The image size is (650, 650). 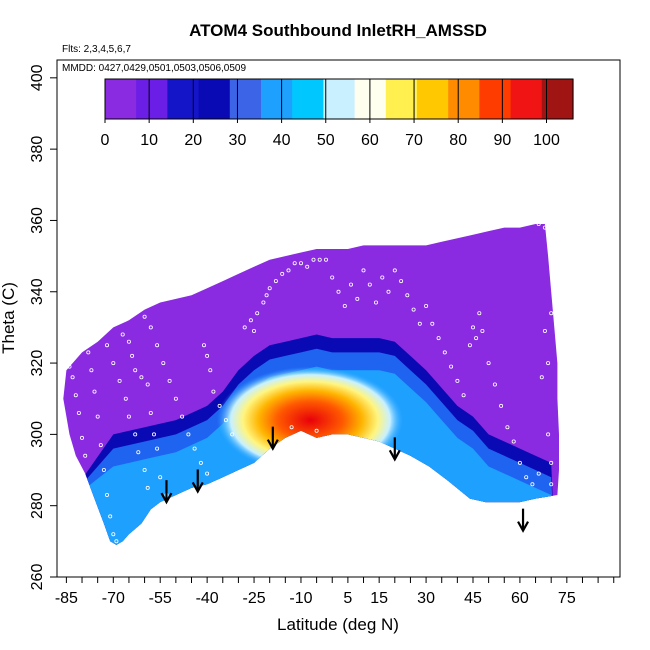 What do you see at coordinates (105, 140) in the screenshot?
I see `colorbar-tick-label: 0` at bounding box center [105, 140].